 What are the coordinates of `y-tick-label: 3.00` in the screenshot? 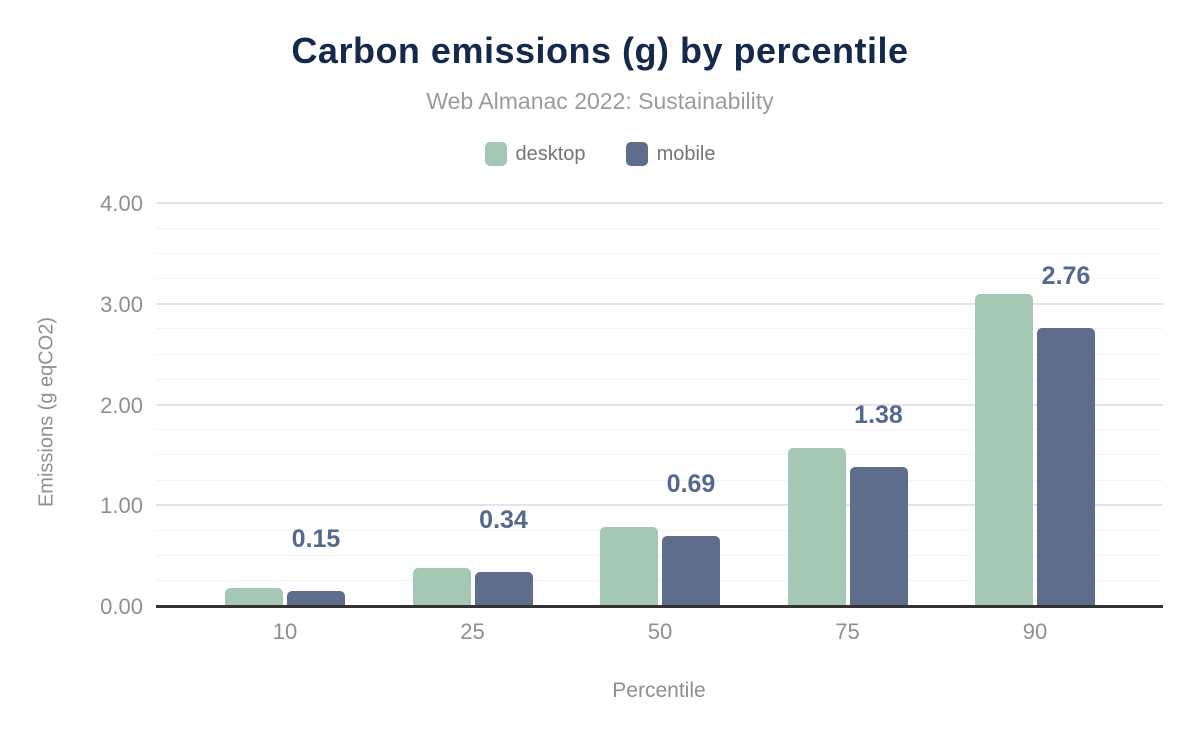 It's located at (121, 304).